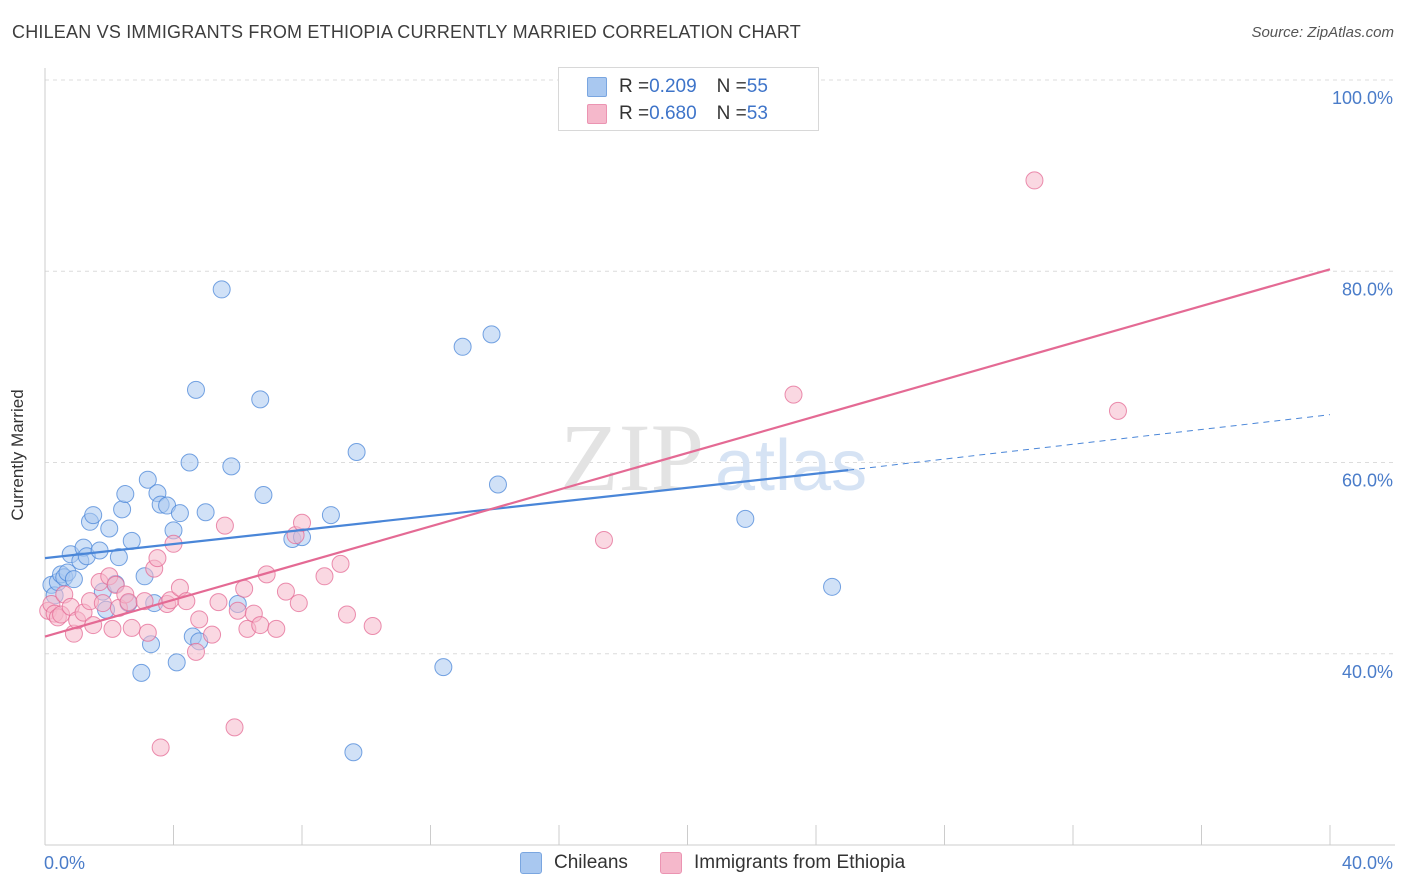 The width and height of the screenshot is (1406, 892). I want to click on bottom-legend-label-chileans: Chileans, so click(591, 862).